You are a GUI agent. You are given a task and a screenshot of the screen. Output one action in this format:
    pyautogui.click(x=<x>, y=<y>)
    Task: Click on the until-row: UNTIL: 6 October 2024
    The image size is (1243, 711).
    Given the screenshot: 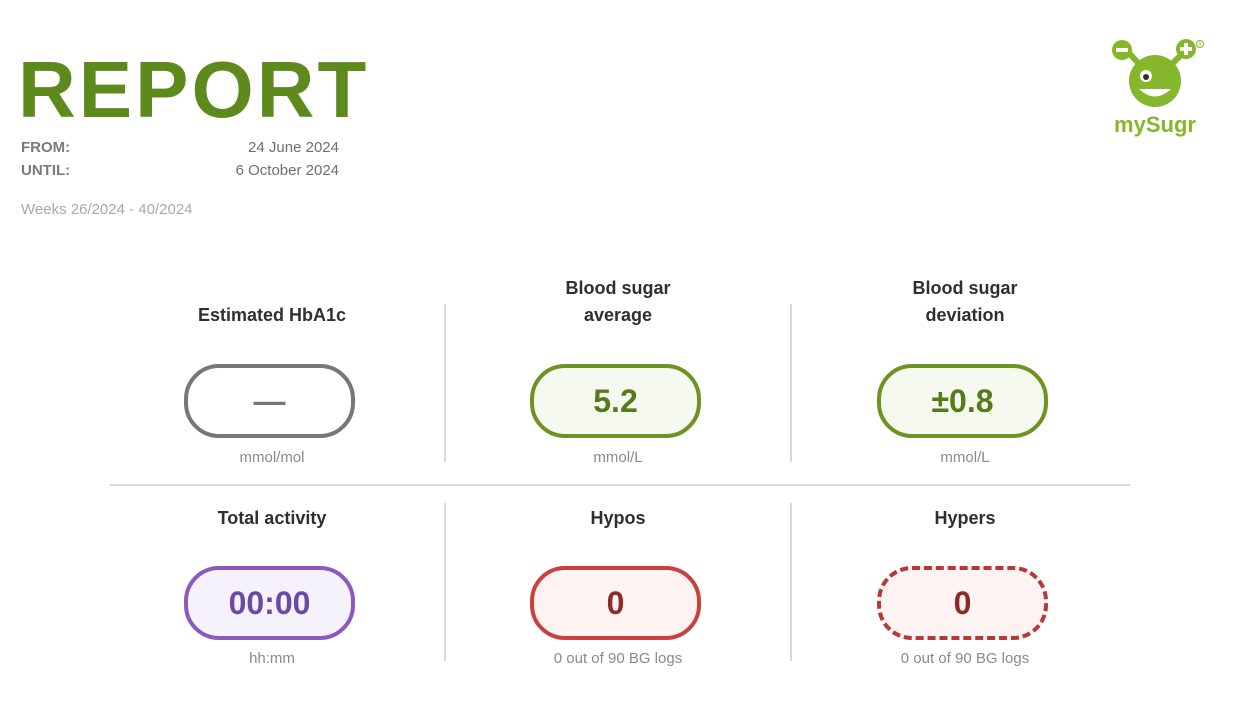 What is the action you would take?
    pyautogui.click(x=180, y=171)
    